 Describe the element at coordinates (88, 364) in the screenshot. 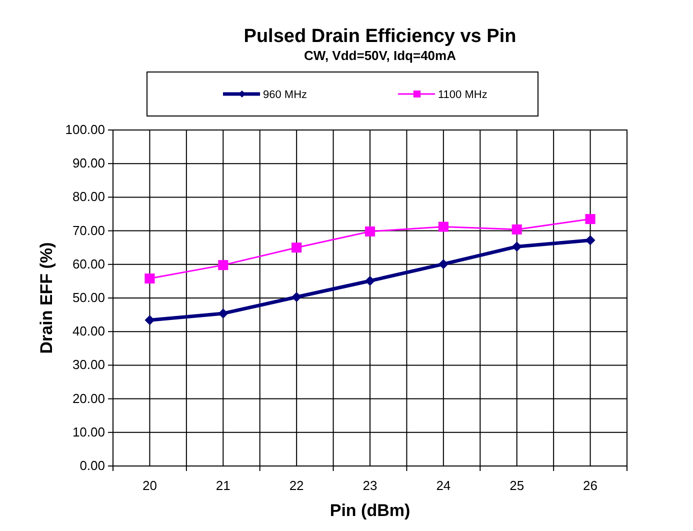

I see `y-tick-label: 30.00` at that location.